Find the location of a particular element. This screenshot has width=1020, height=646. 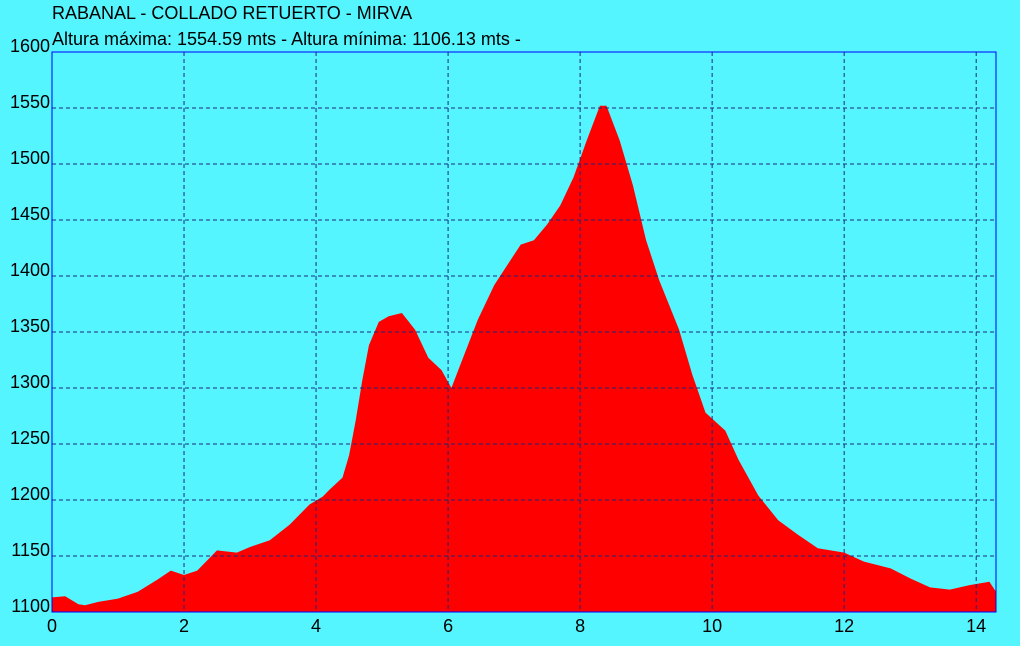

y-tick-label: 1600 is located at coordinates (30, 46).